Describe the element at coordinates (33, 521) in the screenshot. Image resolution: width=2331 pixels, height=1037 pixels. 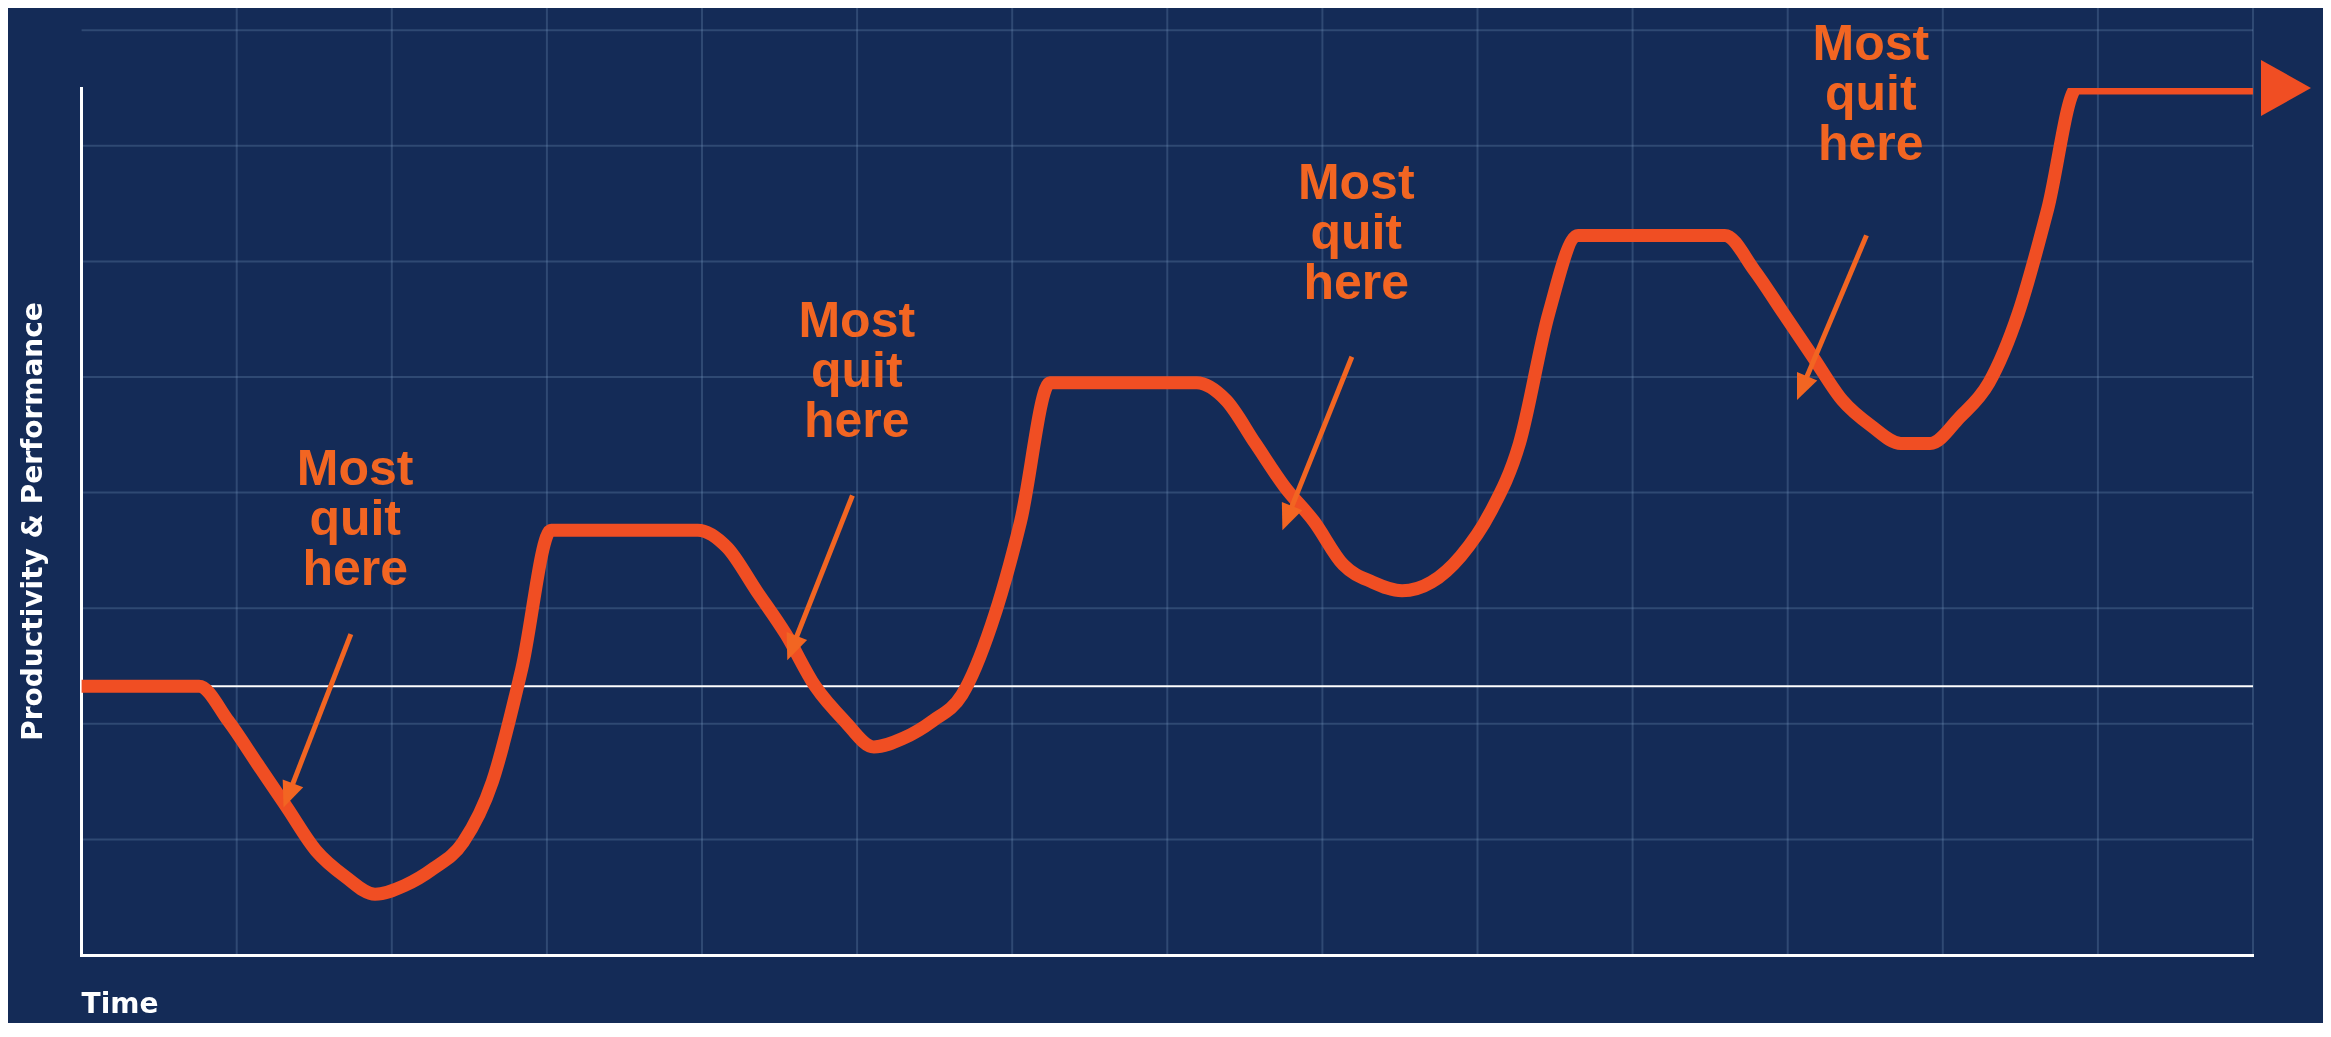
I see `y-axis-title: Productivity & Performance` at that location.